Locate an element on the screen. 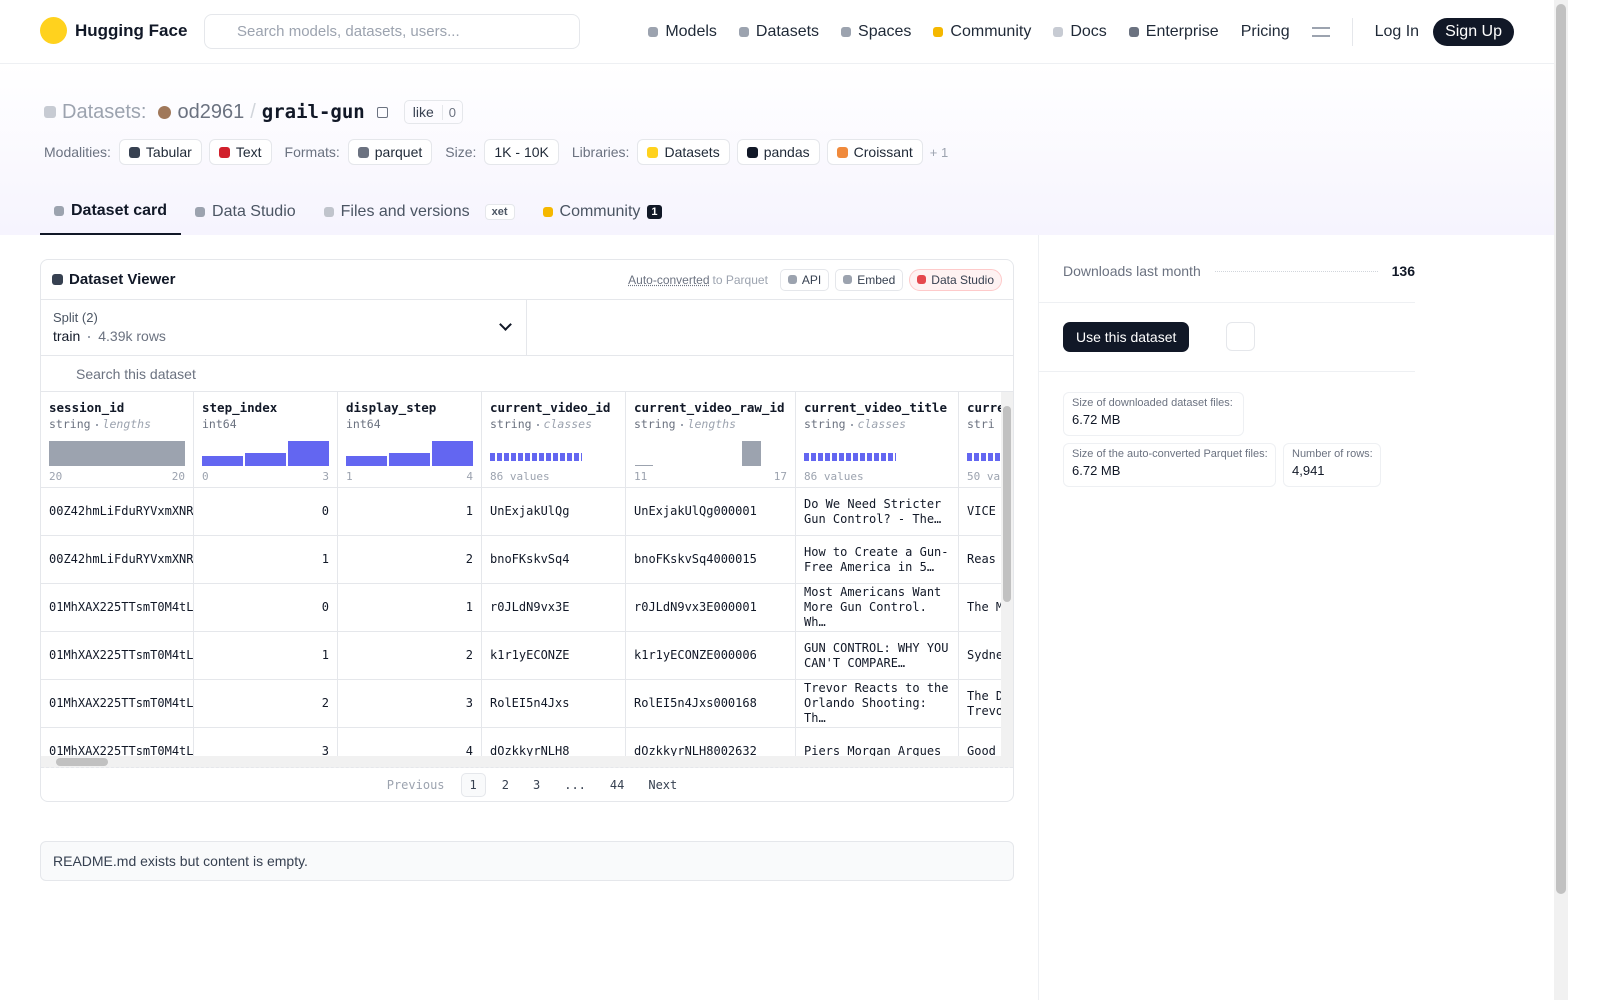 The height and width of the screenshot is (1000, 1600). repo-prefix: Datasets: is located at coordinates (104, 111).